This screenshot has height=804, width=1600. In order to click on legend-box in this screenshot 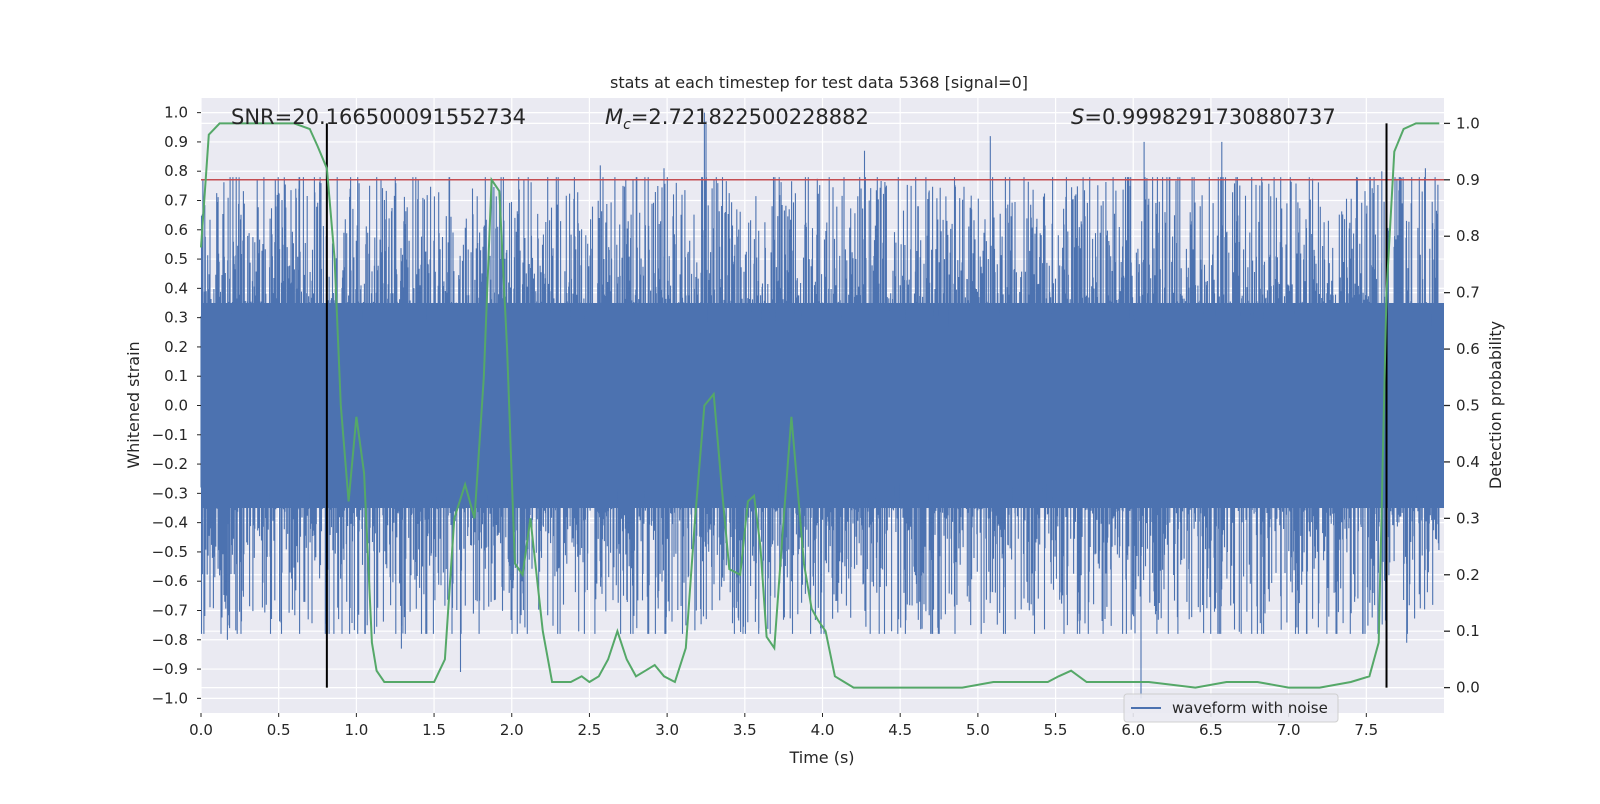, I will do `click(1231, 708)`.